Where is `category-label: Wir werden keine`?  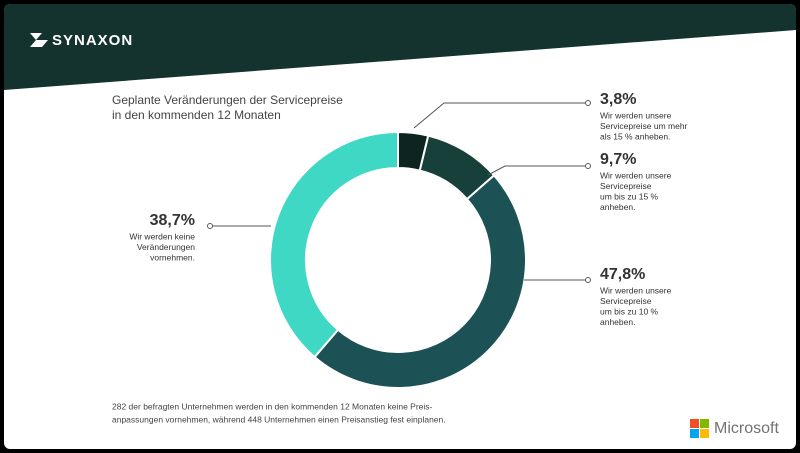 category-label: Wir werden keine is located at coordinates (162, 236).